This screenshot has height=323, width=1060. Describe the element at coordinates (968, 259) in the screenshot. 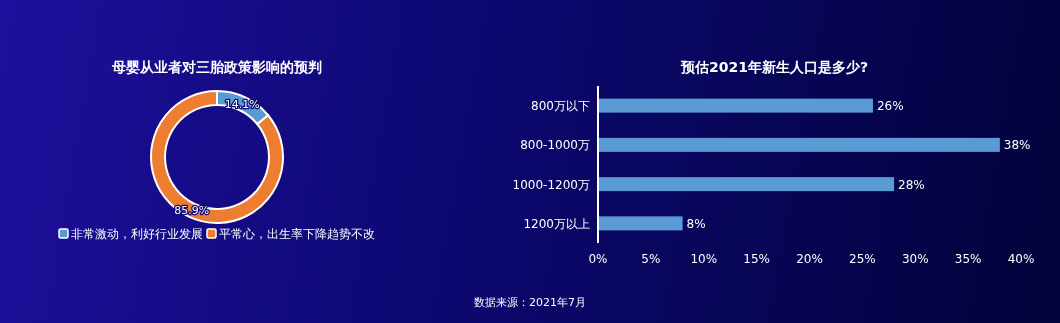

I see `x-tick-label: 35%` at that location.